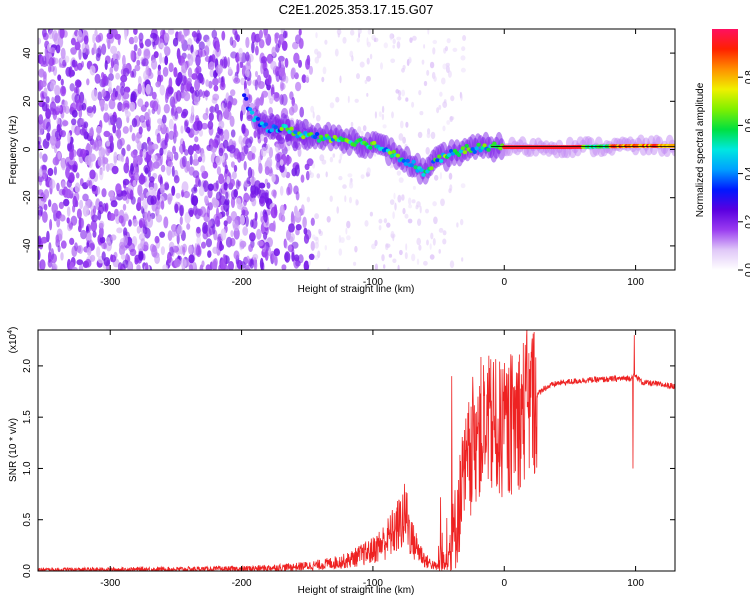  What do you see at coordinates (356, 9) in the screenshot?
I see `chart-title: C2E1.2025.353.17.15.G07` at bounding box center [356, 9].